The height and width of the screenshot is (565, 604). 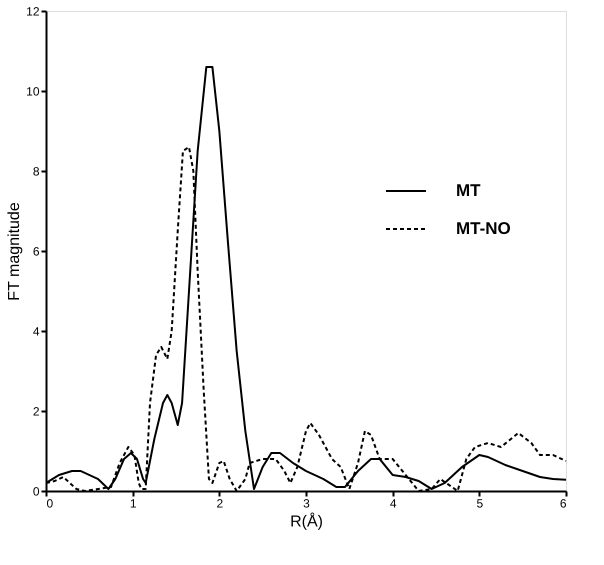 I want to click on x-tick-label: 6, so click(x=563, y=503).